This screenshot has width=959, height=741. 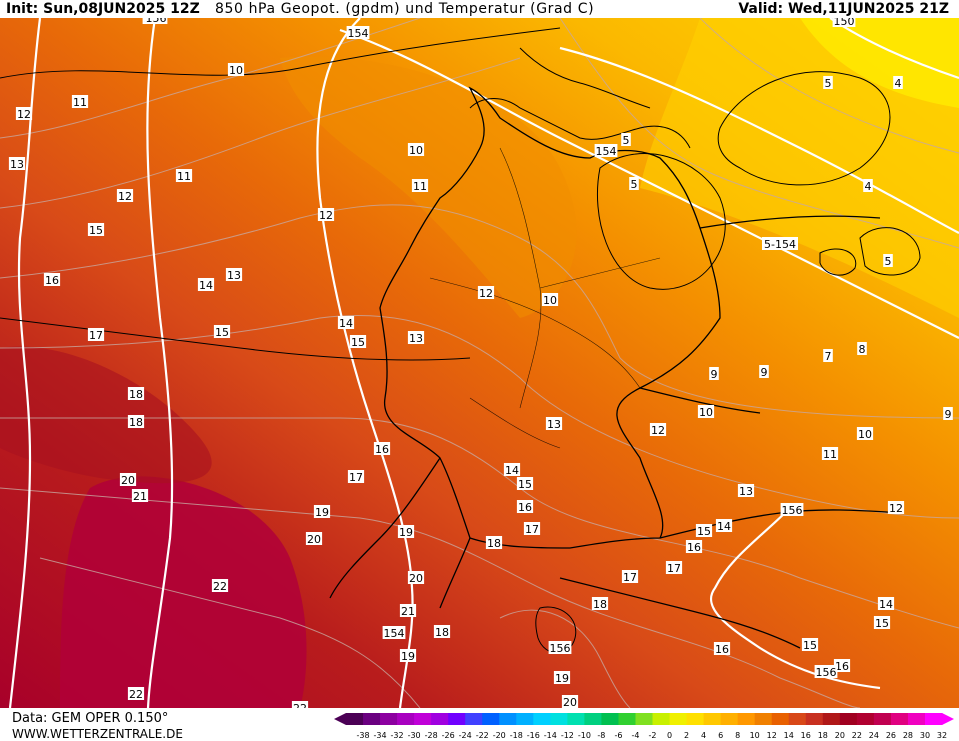 I want to click on temperature-label-text: 21, so click(x=408, y=611).